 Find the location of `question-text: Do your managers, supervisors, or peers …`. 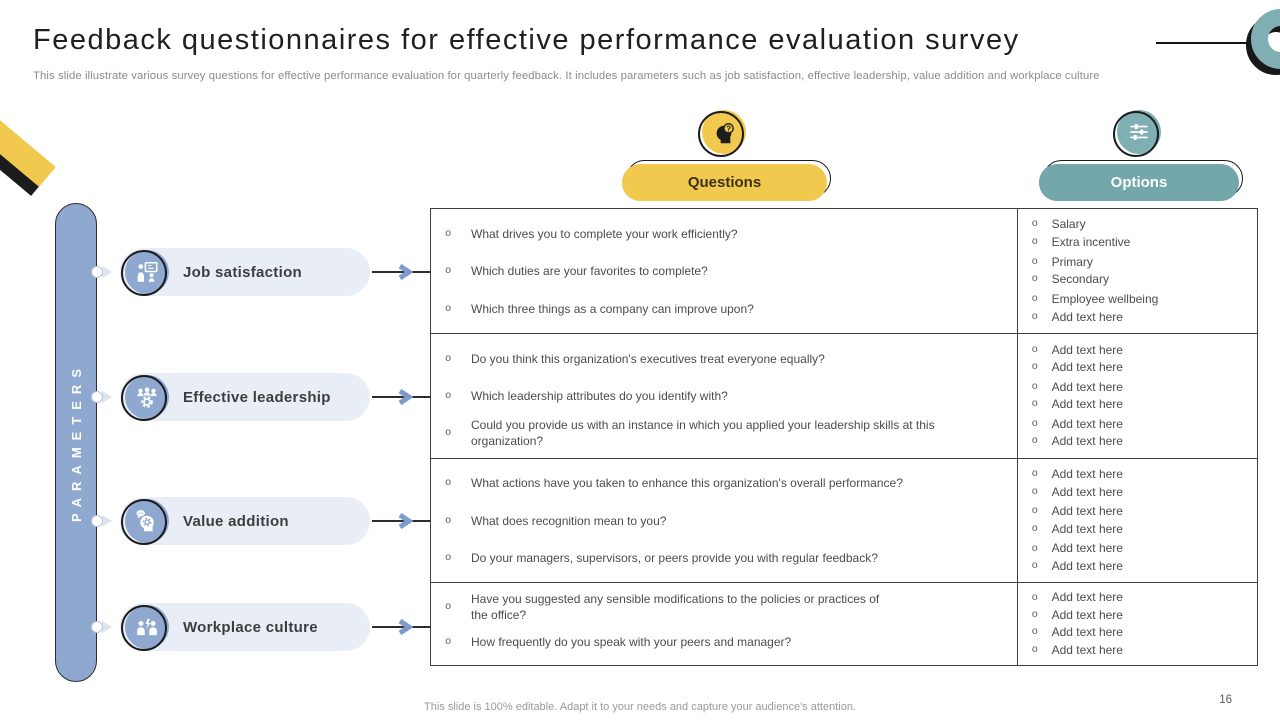

question-text: Do your managers, supervisors, or peers … is located at coordinates (674, 557).